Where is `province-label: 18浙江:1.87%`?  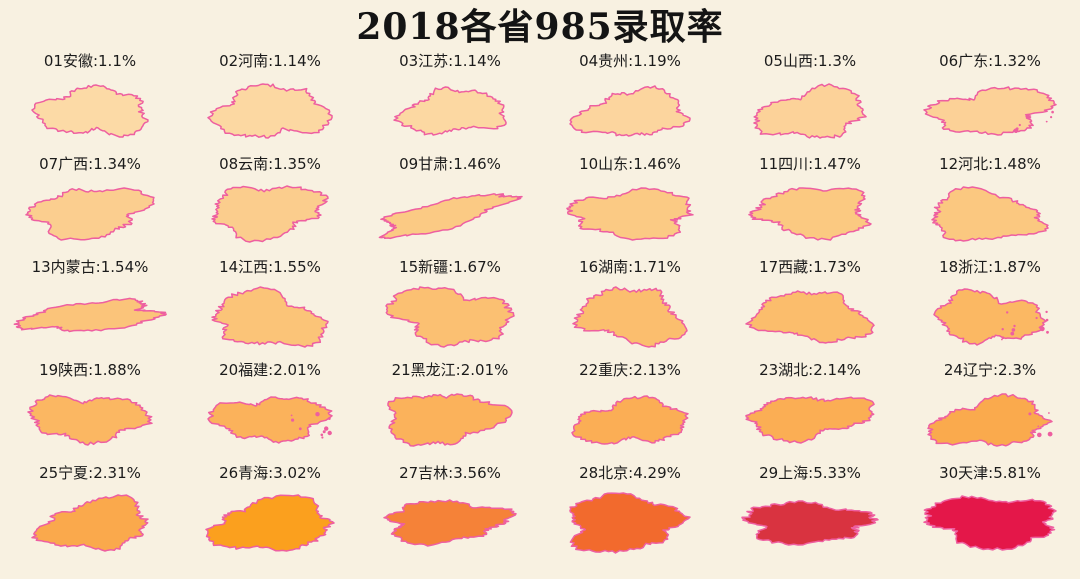 province-label: 18浙江:1.87% is located at coordinates (990, 267).